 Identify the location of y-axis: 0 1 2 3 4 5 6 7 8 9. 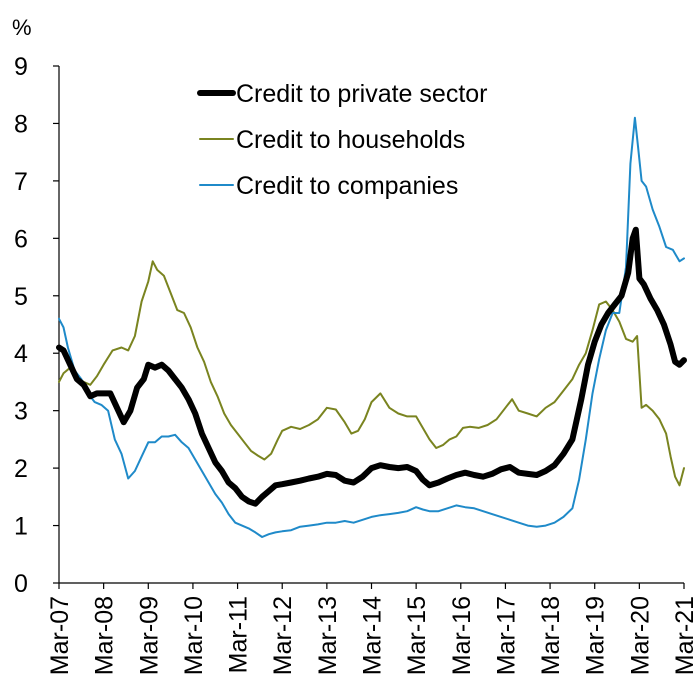
(37, 325).